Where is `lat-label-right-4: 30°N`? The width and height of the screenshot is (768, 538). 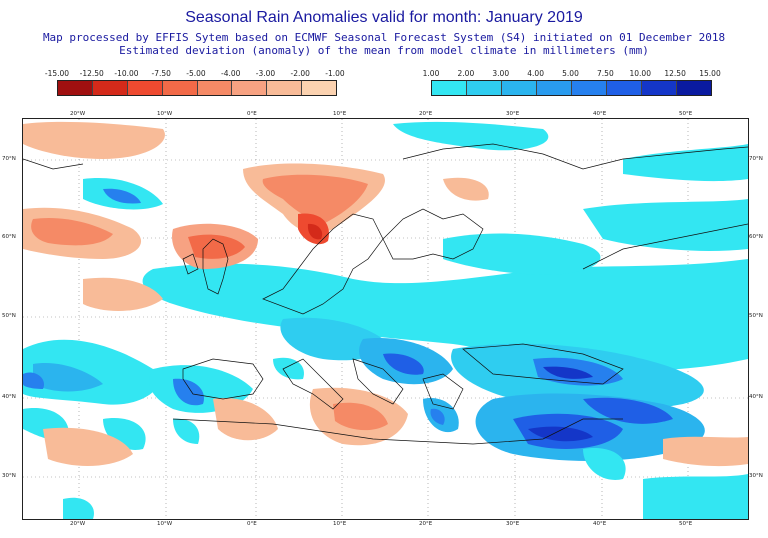 lat-label-right-4: 30°N is located at coordinates (756, 476).